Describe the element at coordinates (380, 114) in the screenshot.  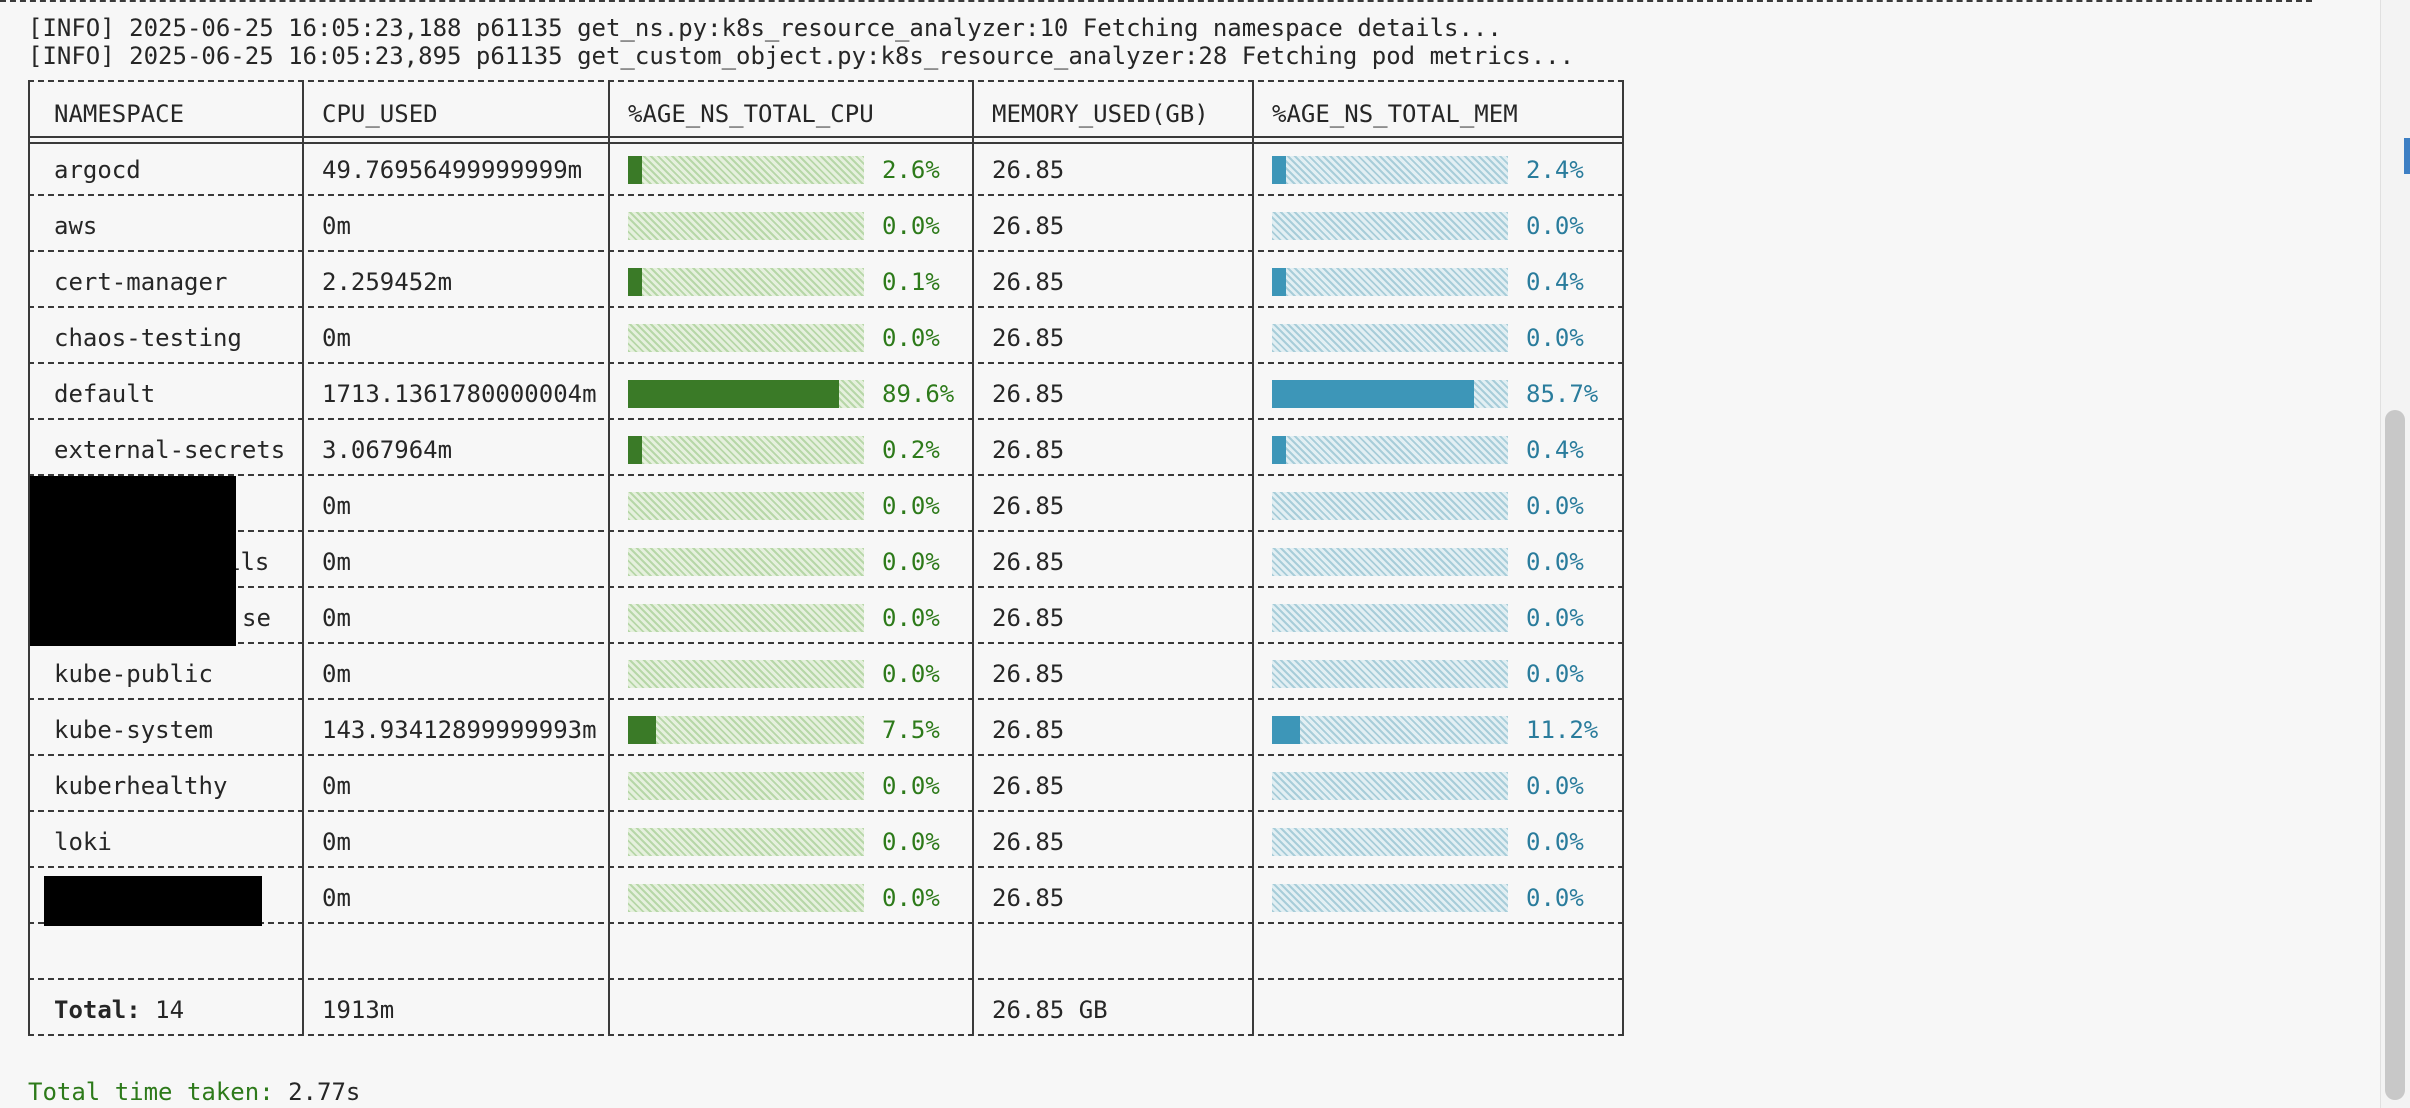
I see `column-header: CPU_USED` at that location.